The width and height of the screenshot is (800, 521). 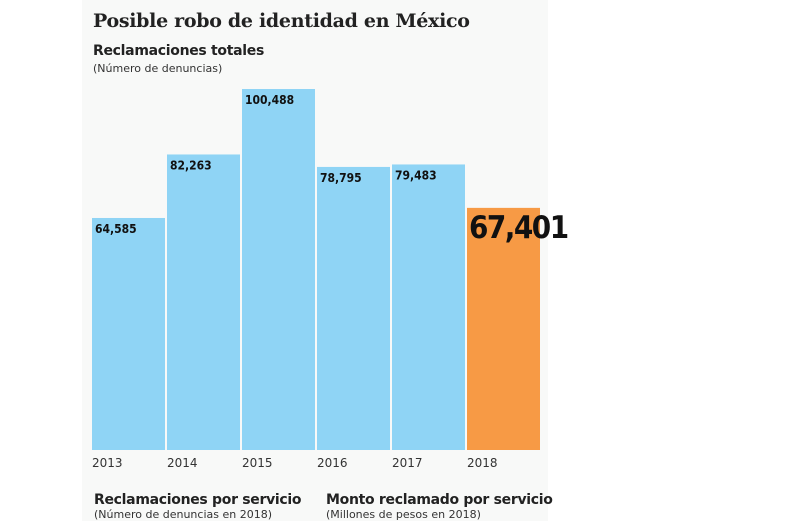 I want to click on bar-value-label: 82,263, so click(x=191, y=165).